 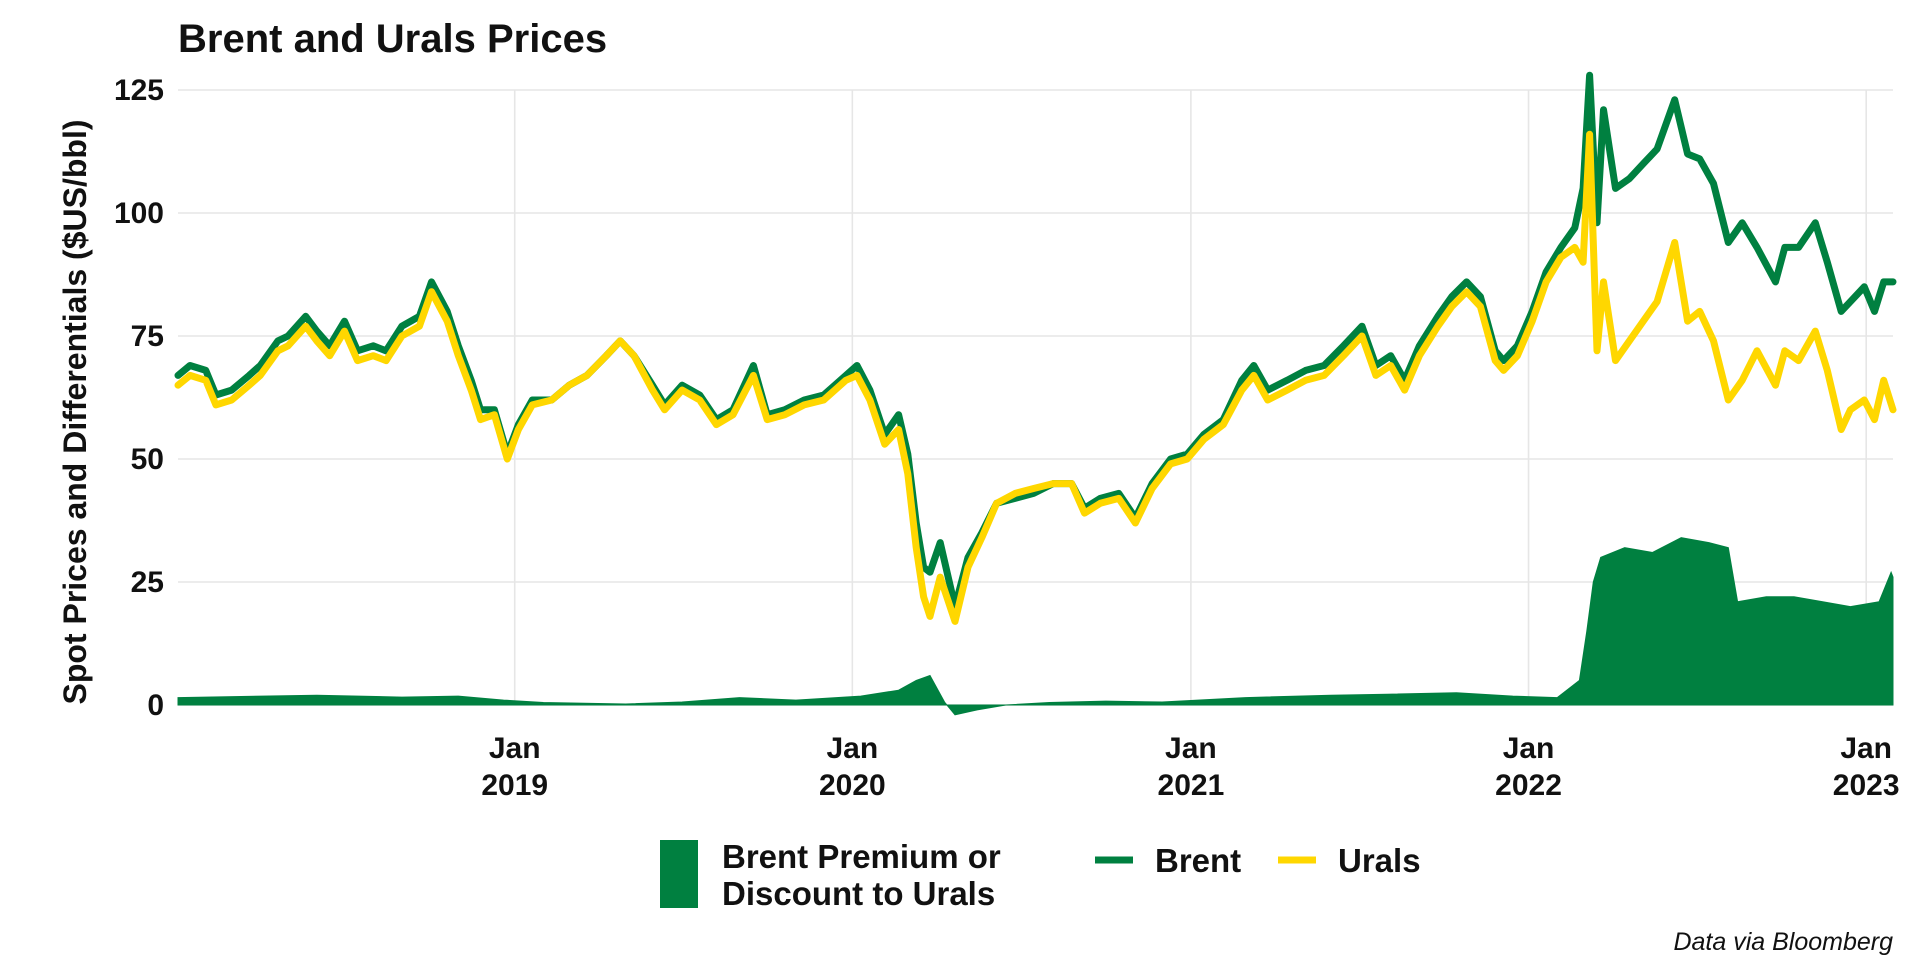 What do you see at coordinates (1866, 785) in the screenshot?
I see `x-tick-label-year-2023: 2023` at bounding box center [1866, 785].